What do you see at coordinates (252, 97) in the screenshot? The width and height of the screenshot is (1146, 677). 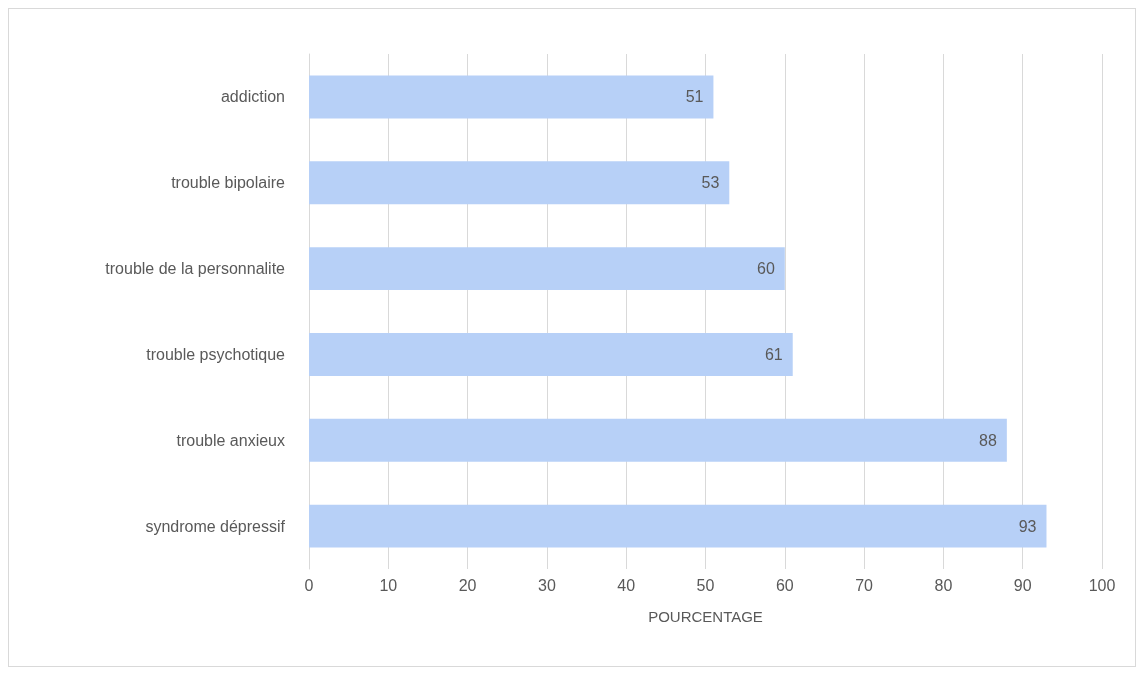 I see `y-tick-label: addiction` at bounding box center [252, 97].